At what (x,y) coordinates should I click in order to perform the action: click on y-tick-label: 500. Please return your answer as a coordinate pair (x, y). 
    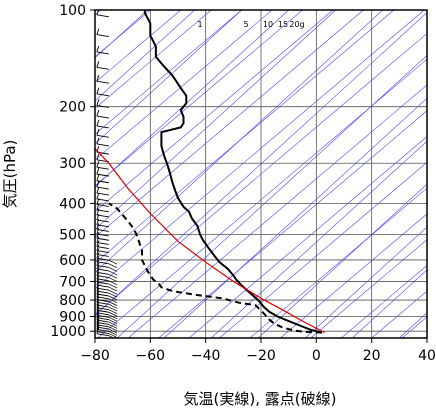
    Looking at the image, I should click on (72, 236).